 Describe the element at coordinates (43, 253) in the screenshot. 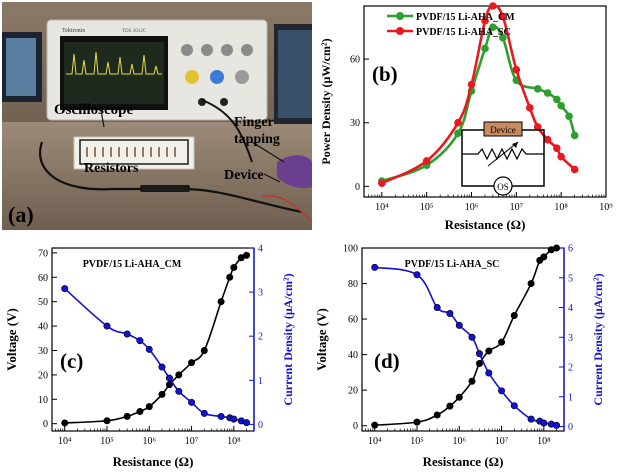

I see `y-tick-label: 70` at that location.